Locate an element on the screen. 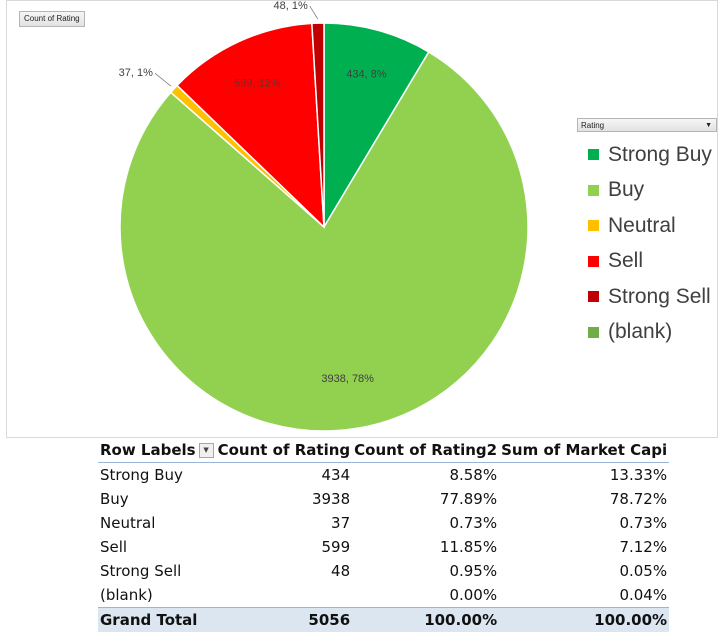  header-sum-of-market-cap: Sum of Market Capi is located at coordinates (584, 450).